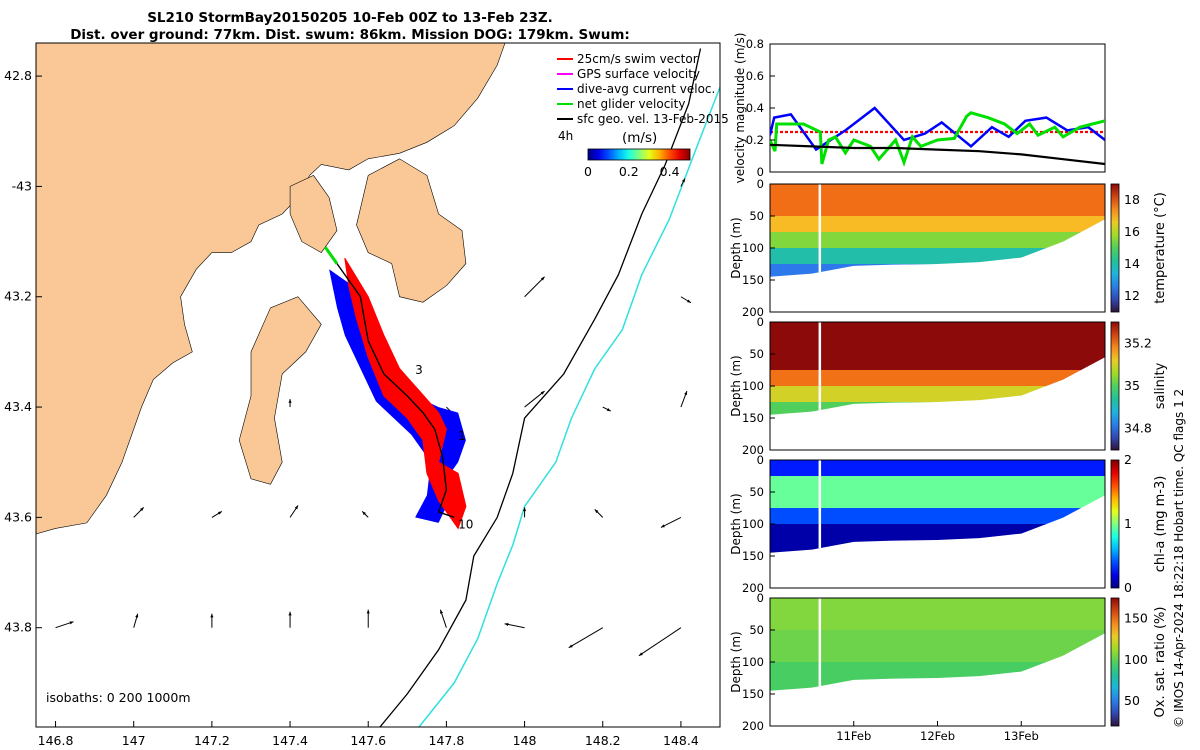 This screenshot has width=1200, height=750. What do you see at coordinates (56, 740) in the screenshot?
I see `map-x-tick-label: 146.8` at bounding box center [56, 740].